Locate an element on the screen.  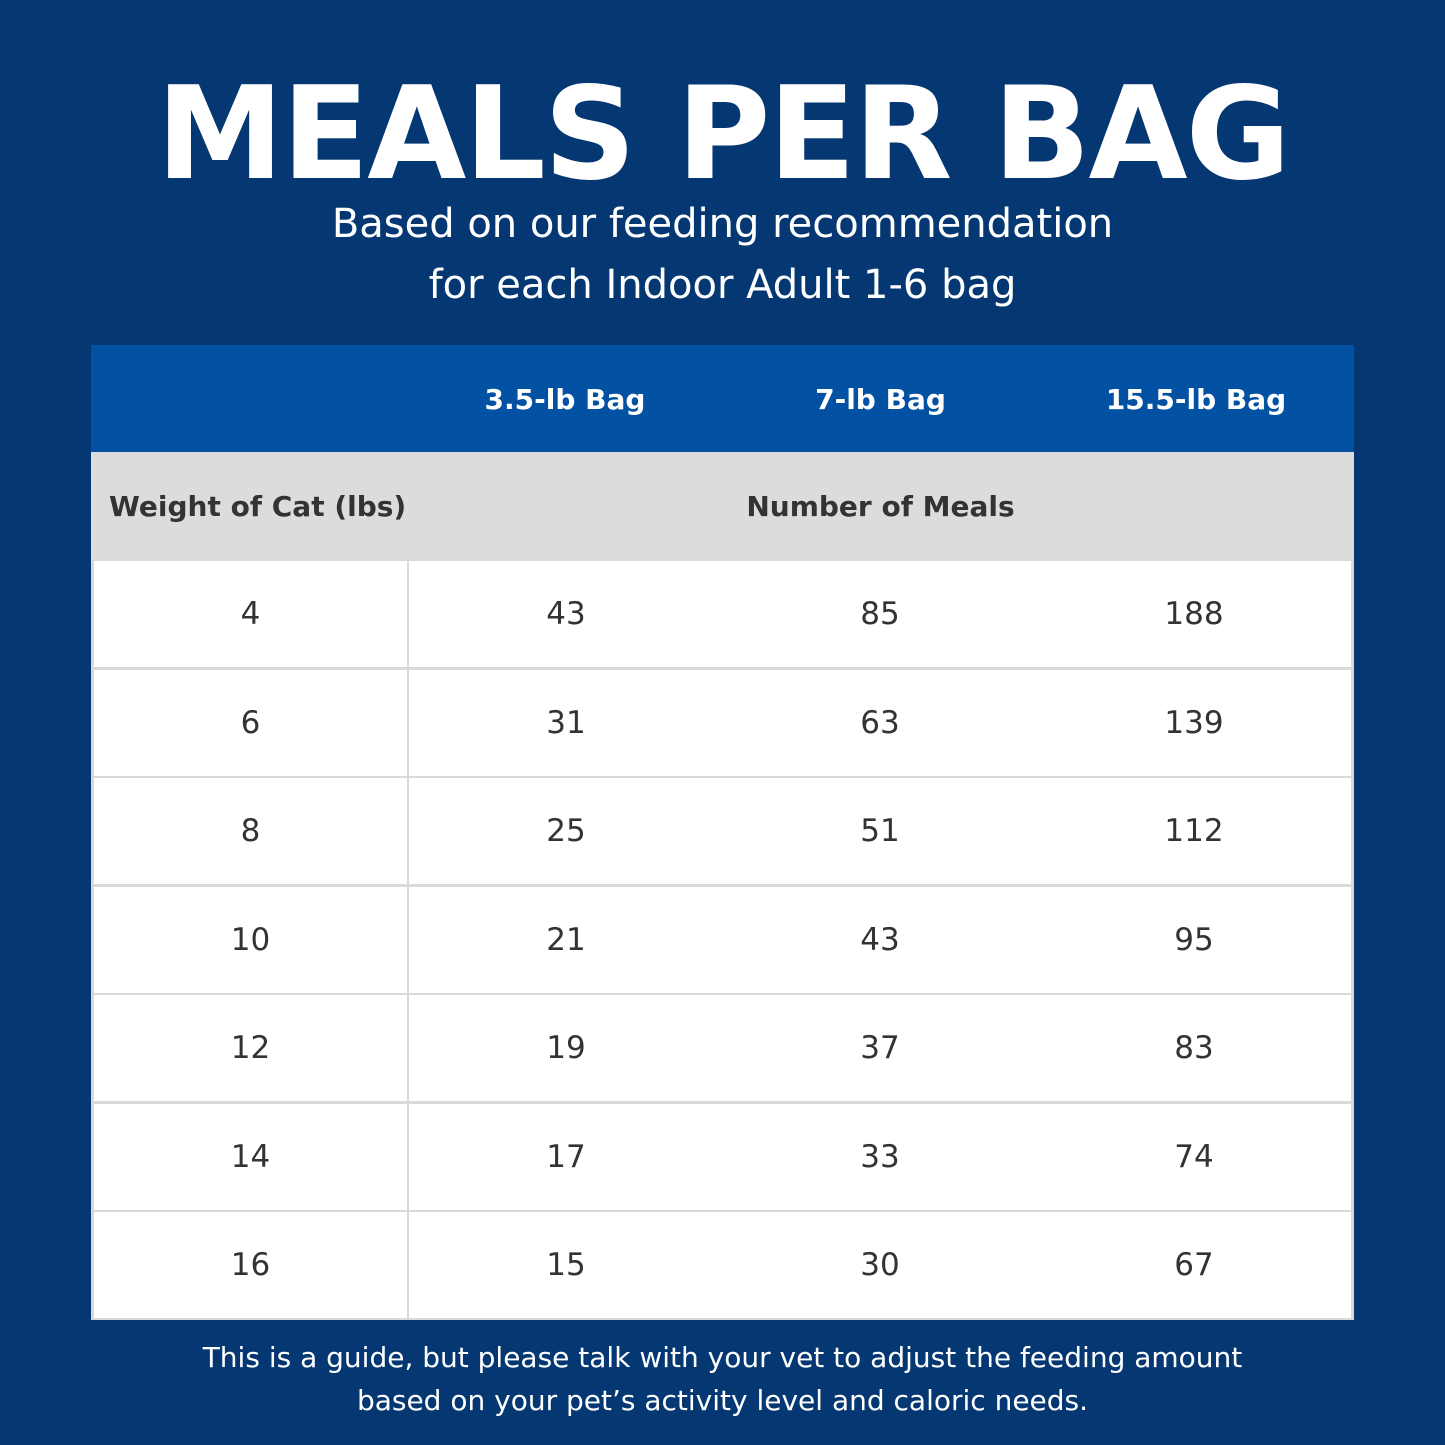
header-cell-7lb: 7-lb Bag is located at coordinates (880, 399).